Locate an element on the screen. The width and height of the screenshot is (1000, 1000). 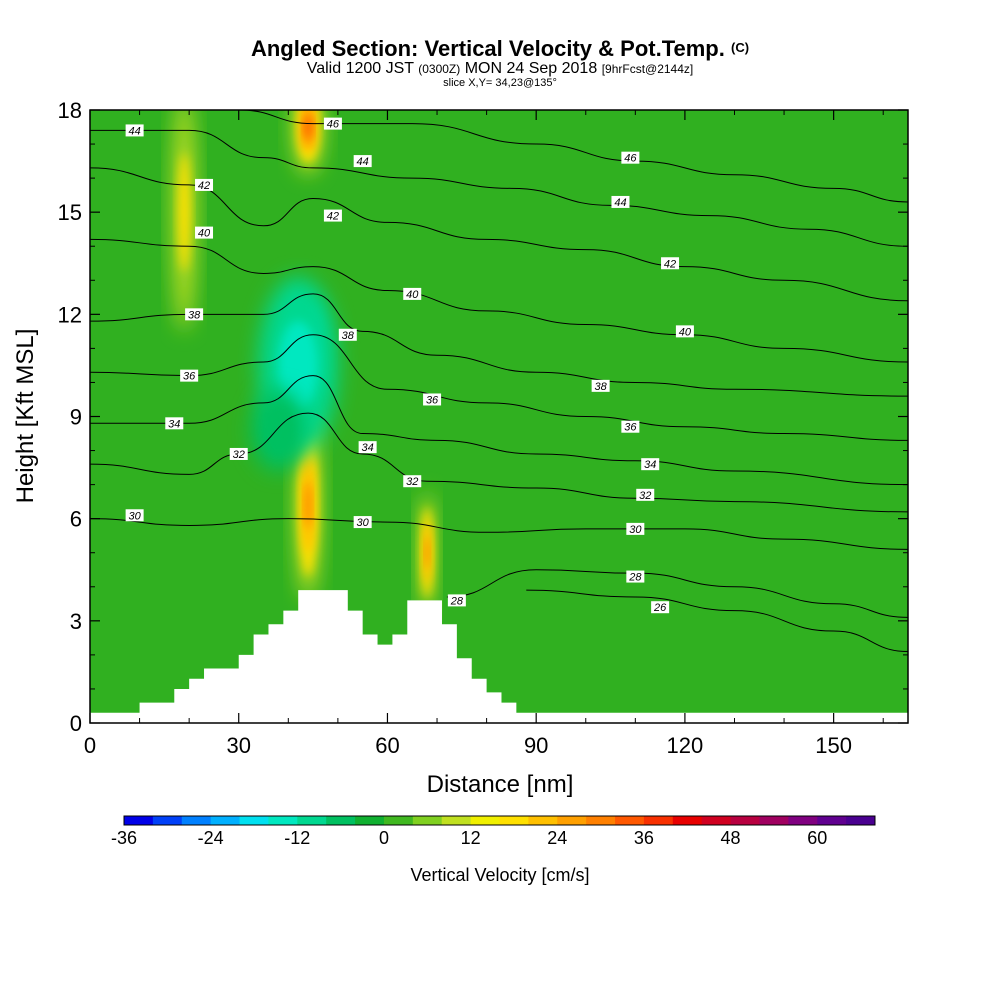
x-axis-title: Distance [nm] is located at coordinates (500, 784).